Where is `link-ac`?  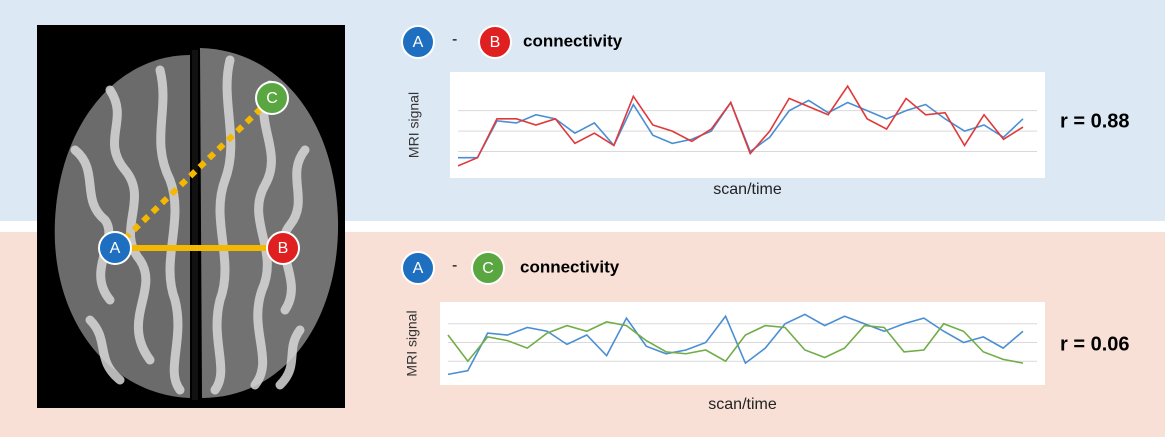
link-ac is located at coordinates (193, 173).